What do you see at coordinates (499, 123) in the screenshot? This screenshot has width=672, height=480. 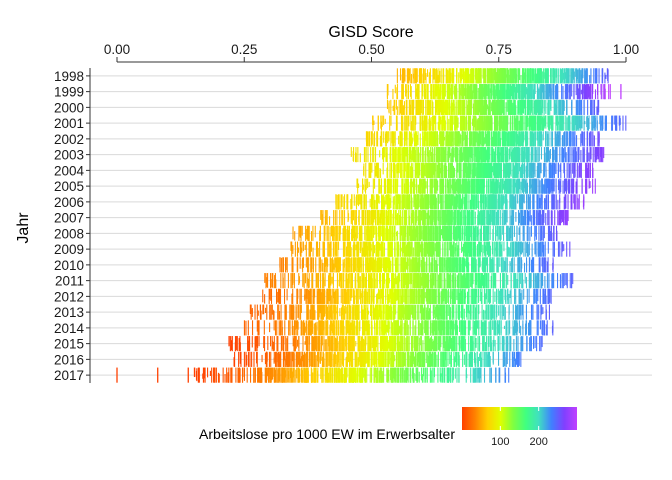 I see `strip-row-2001` at bounding box center [499, 123].